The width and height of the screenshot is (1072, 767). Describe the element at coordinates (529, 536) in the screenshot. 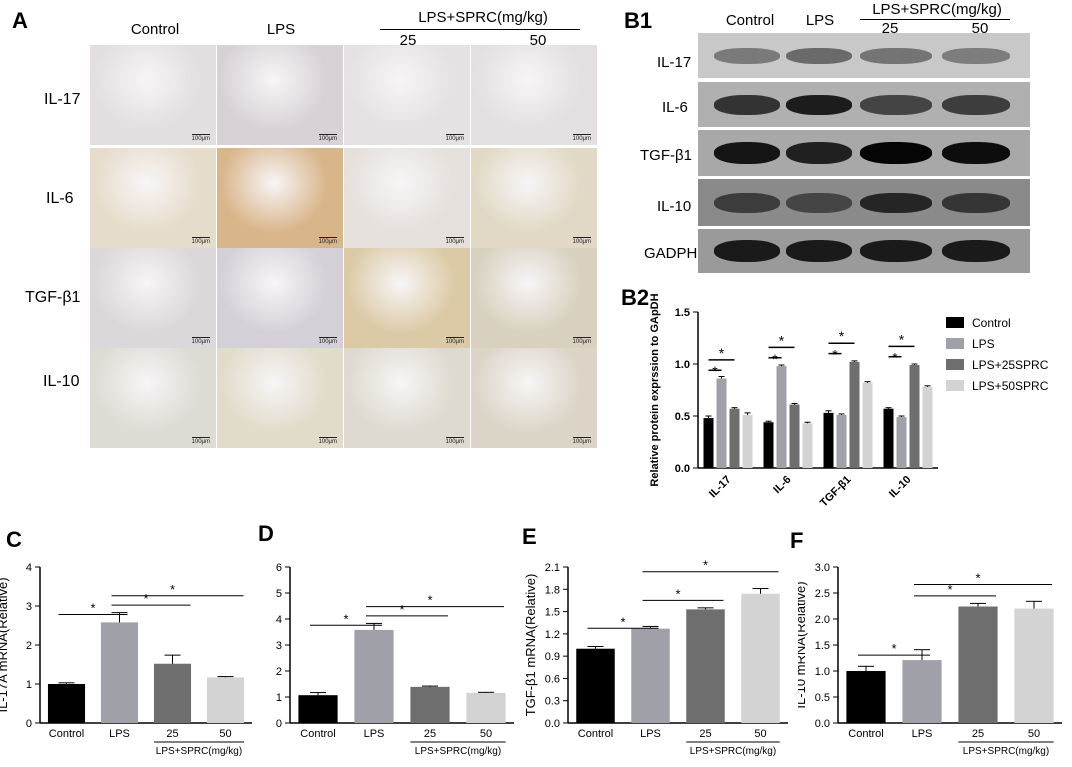

I see `panel-e-letter: E` at that location.